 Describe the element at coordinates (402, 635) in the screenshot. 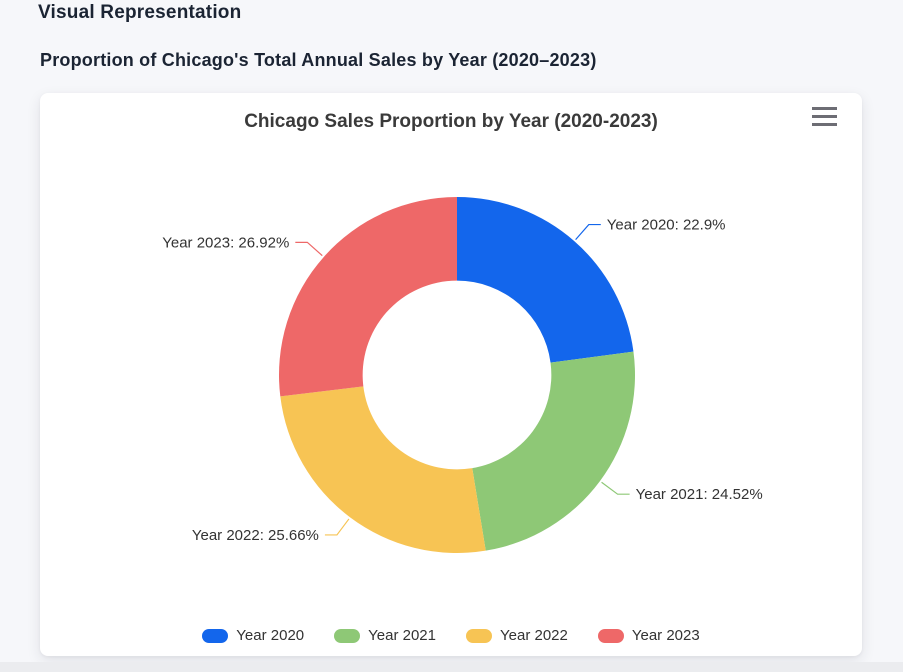

I see `legend-label: Year 2021` at that location.